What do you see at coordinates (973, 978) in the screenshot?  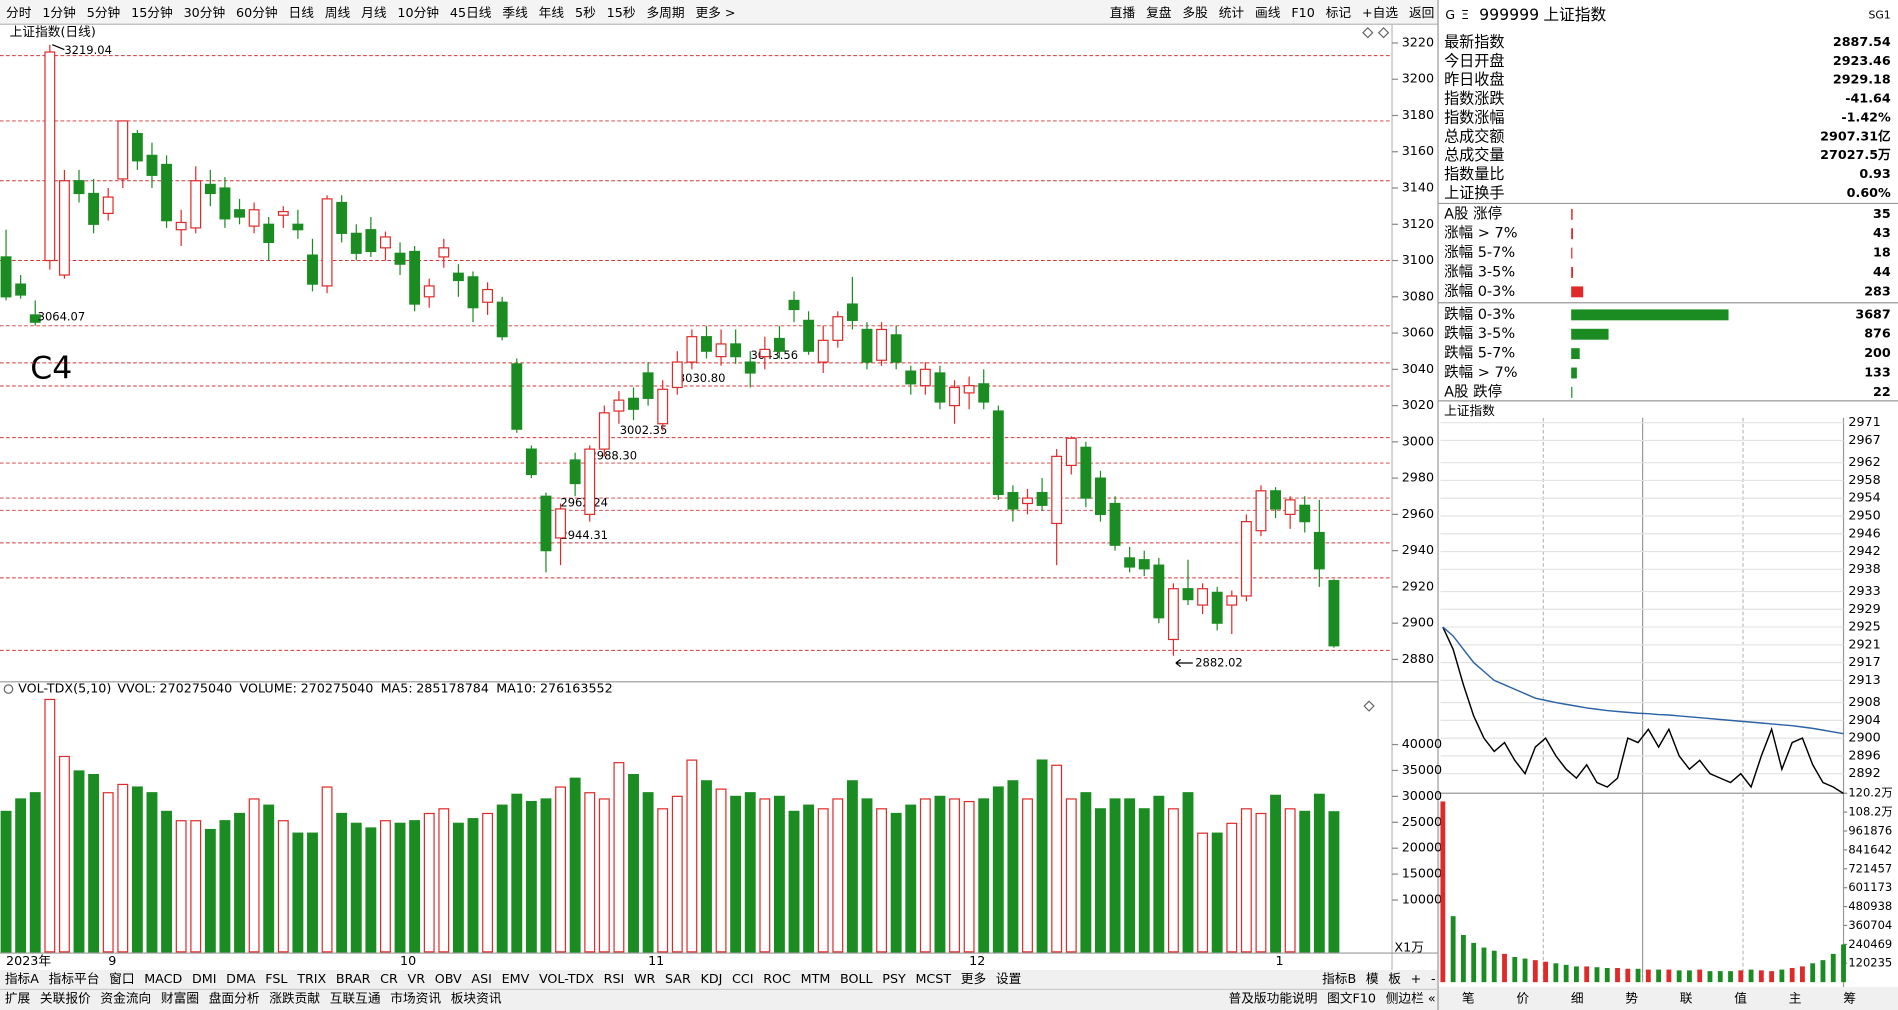 I see `tab: 更多` at bounding box center [973, 978].